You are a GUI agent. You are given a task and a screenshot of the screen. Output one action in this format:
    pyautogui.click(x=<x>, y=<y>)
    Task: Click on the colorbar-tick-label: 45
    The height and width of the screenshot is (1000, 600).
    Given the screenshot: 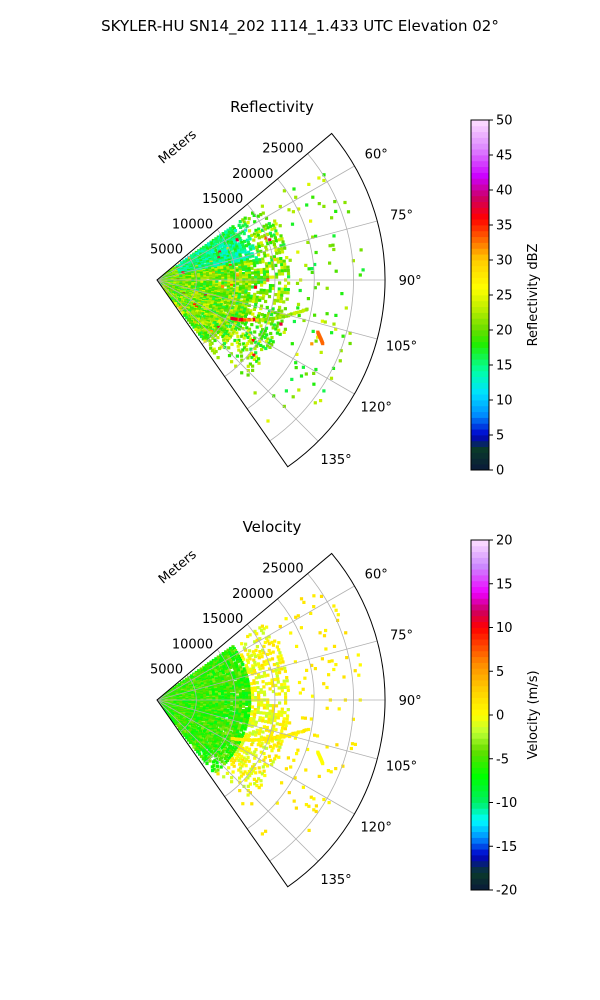 What is the action you would take?
    pyautogui.click(x=504, y=156)
    